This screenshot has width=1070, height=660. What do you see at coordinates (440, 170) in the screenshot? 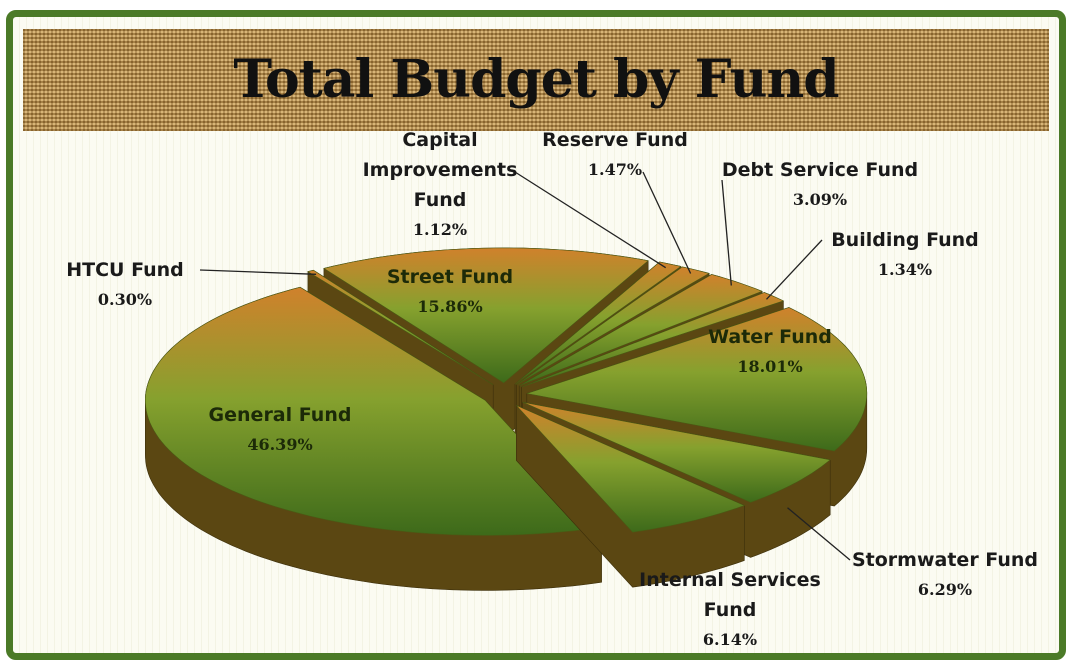
I see `category-label: Capital Improvements Fund` at bounding box center [440, 170].